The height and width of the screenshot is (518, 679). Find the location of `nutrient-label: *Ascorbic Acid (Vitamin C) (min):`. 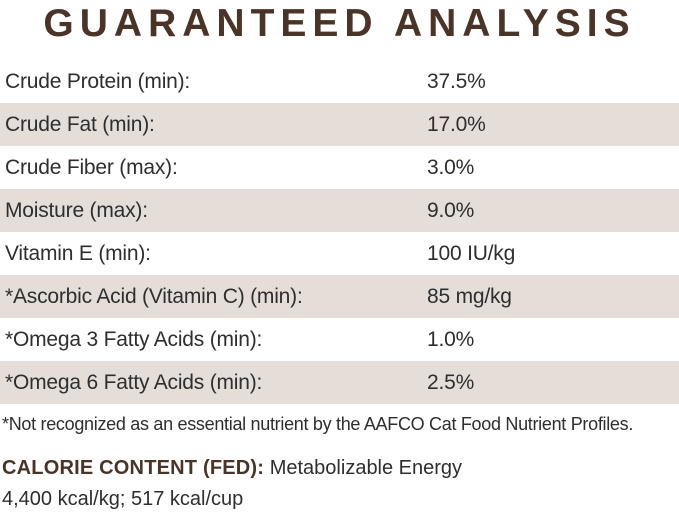

nutrient-label: *Ascorbic Acid (Vitamin C) (min): is located at coordinates (154, 296).